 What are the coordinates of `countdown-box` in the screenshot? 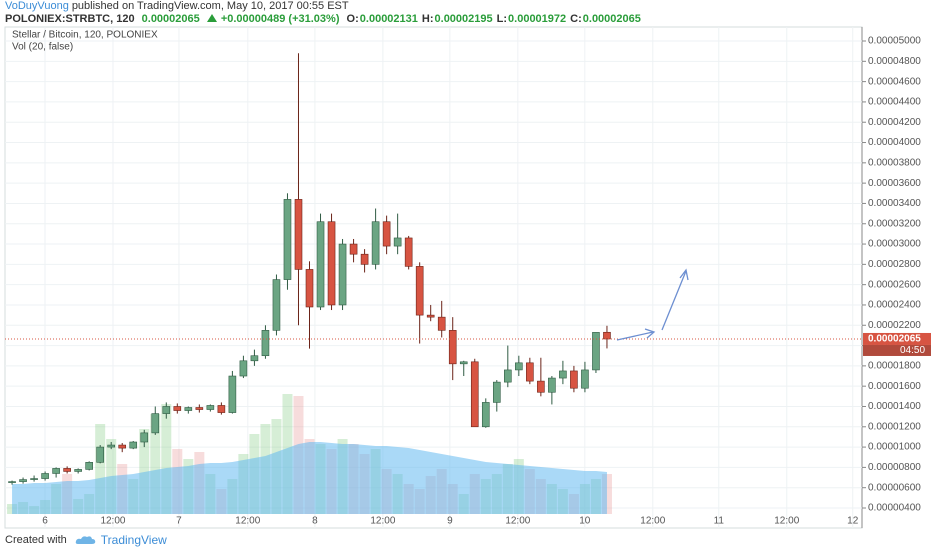 It's located at (897, 350).